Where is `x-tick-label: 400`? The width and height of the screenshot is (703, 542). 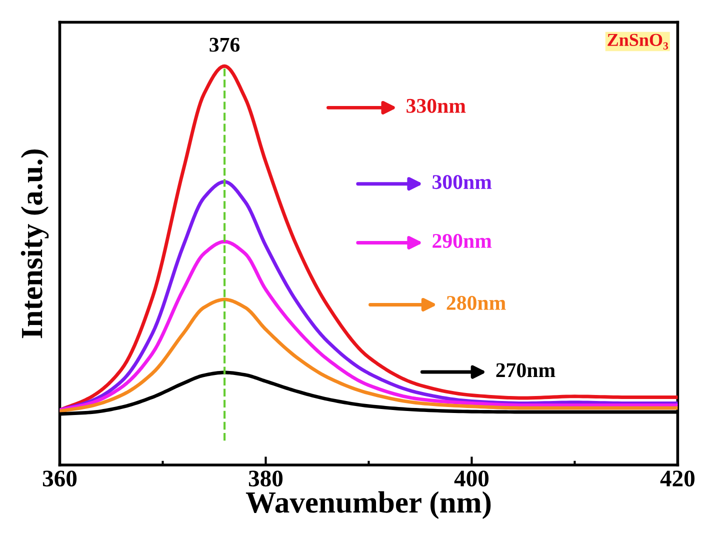
x-tick-label: 400 is located at coordinates (471, 478).